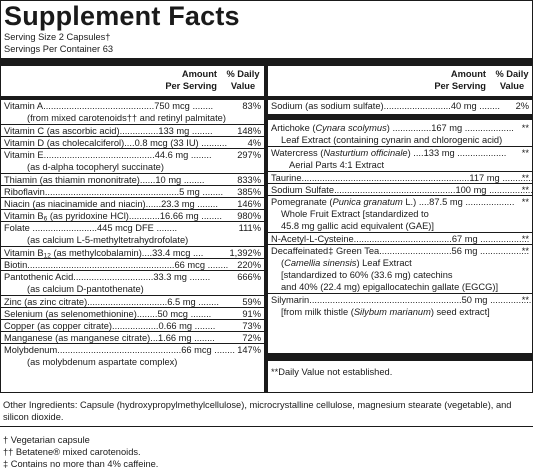  I want to click on header-rule, so click(132, 98).